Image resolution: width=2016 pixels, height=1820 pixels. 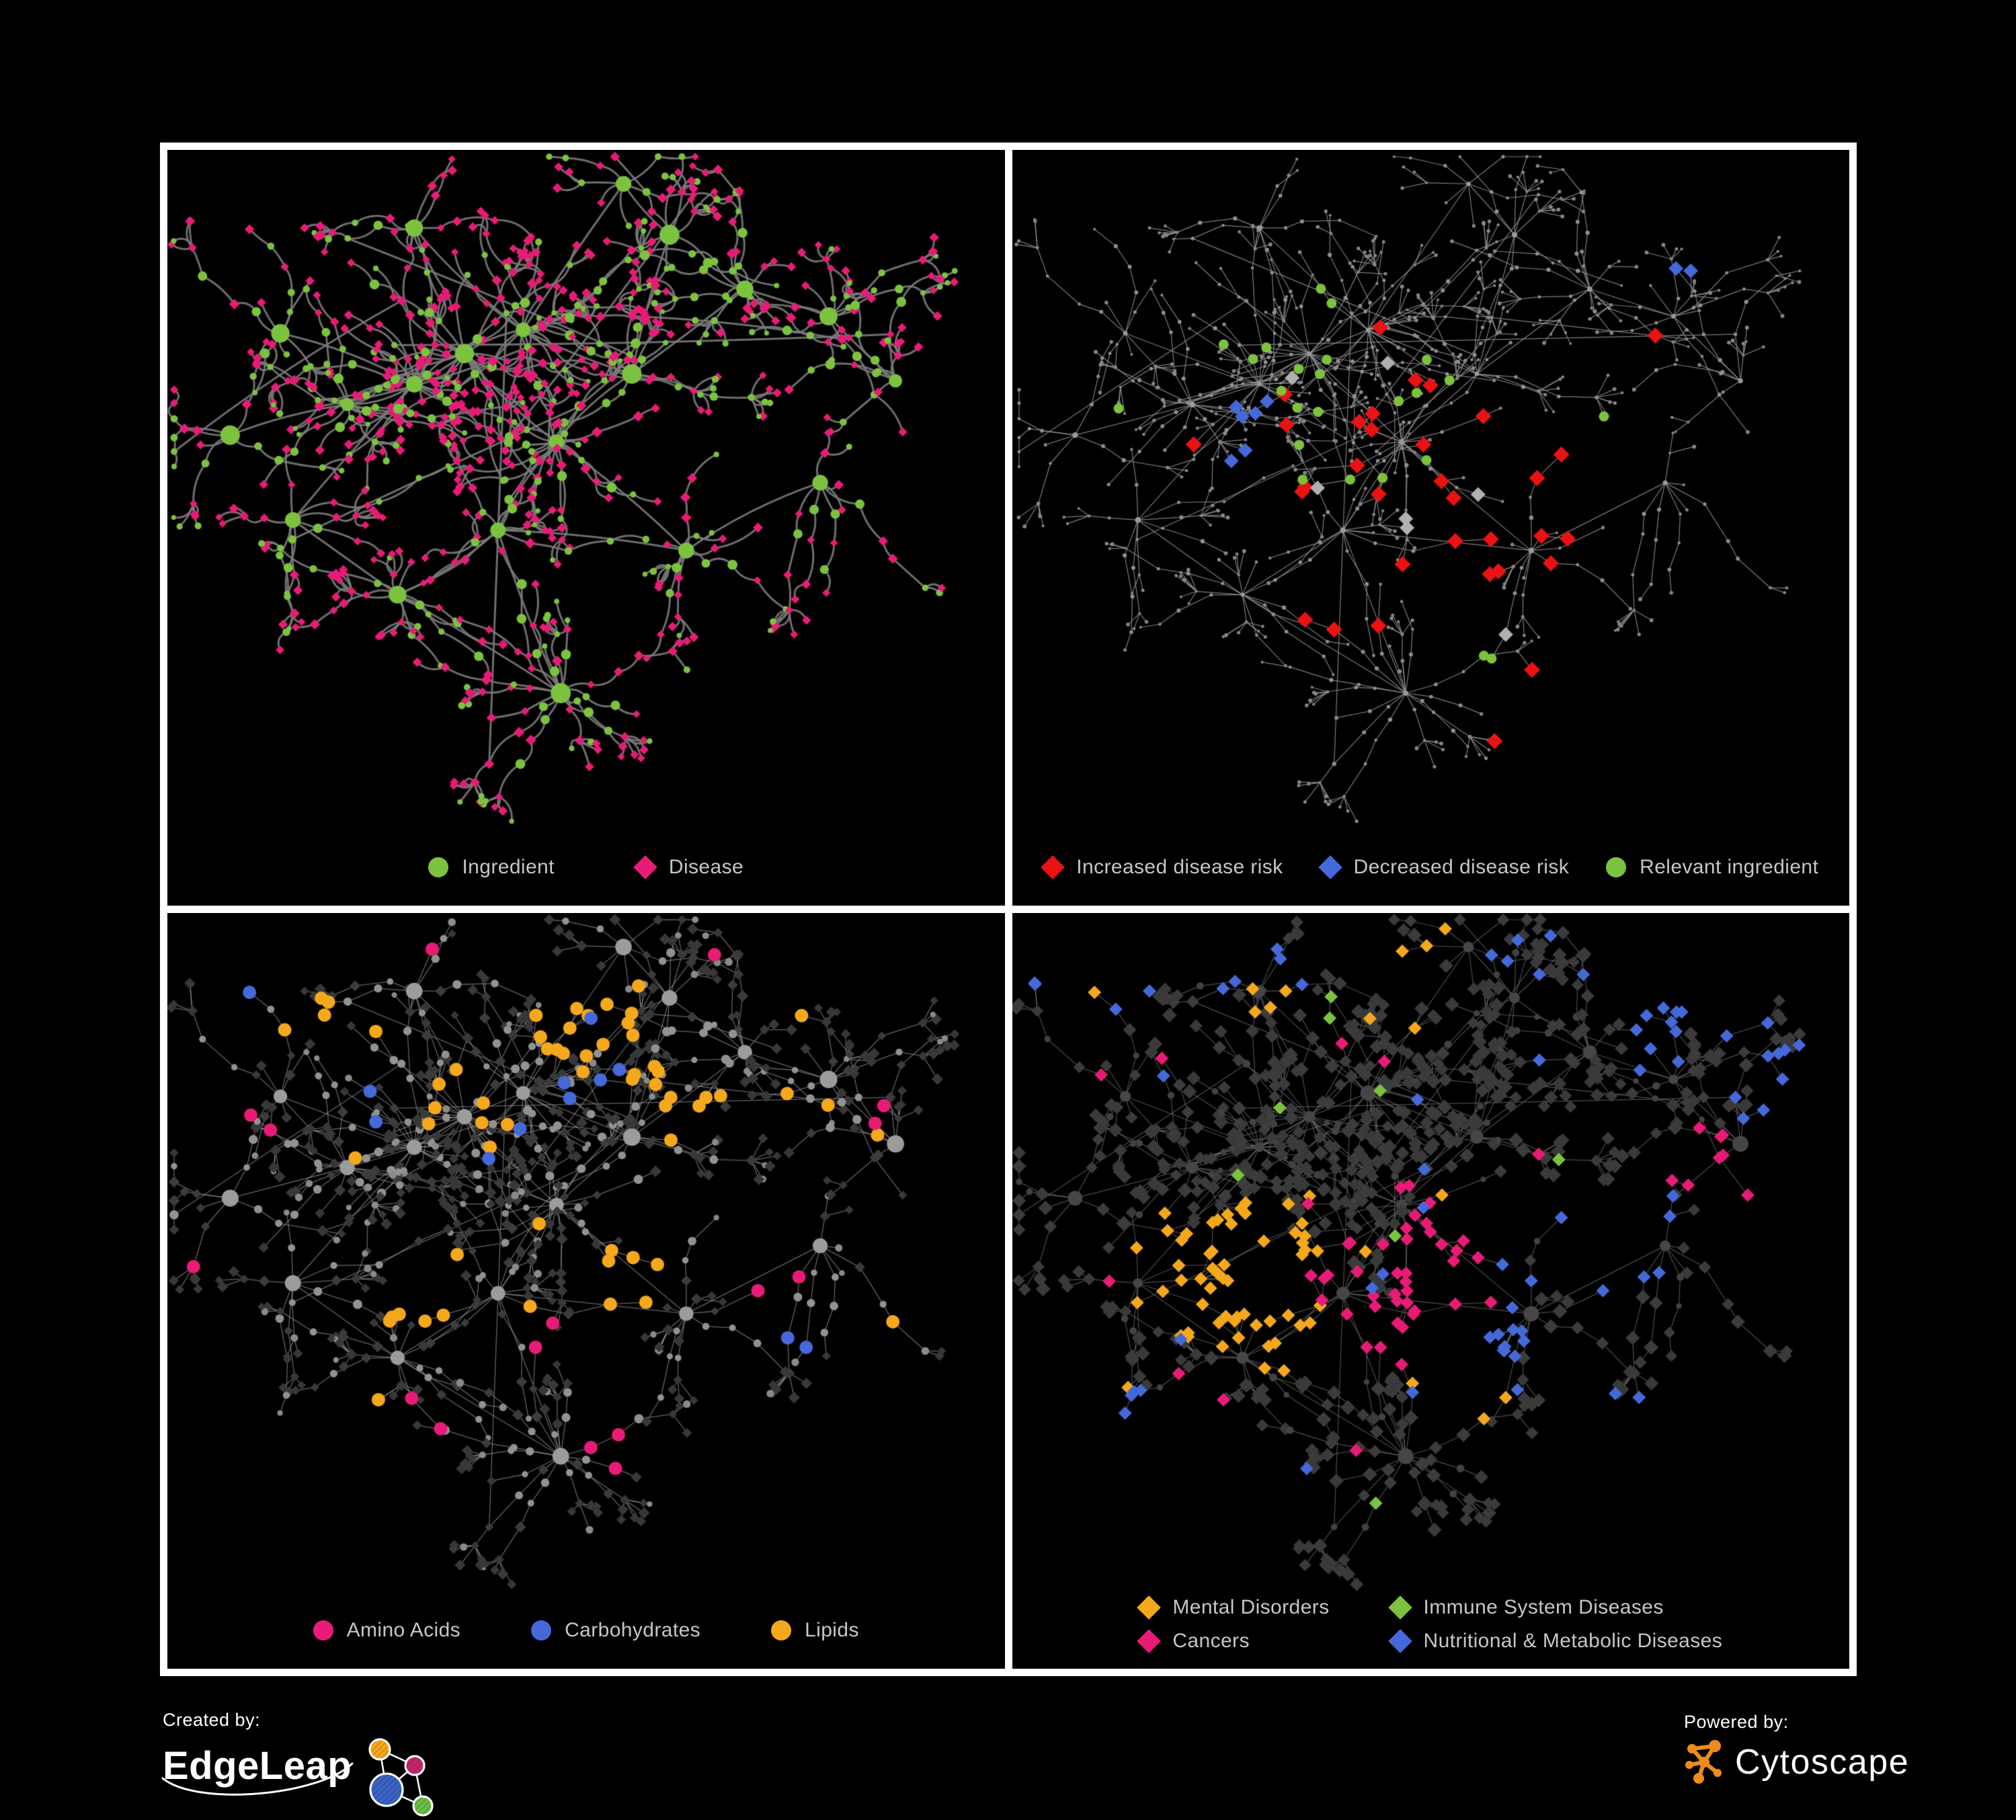 I want to click on legend-item-amino-acids: Amino Acids, so click(x=386, y=1630).